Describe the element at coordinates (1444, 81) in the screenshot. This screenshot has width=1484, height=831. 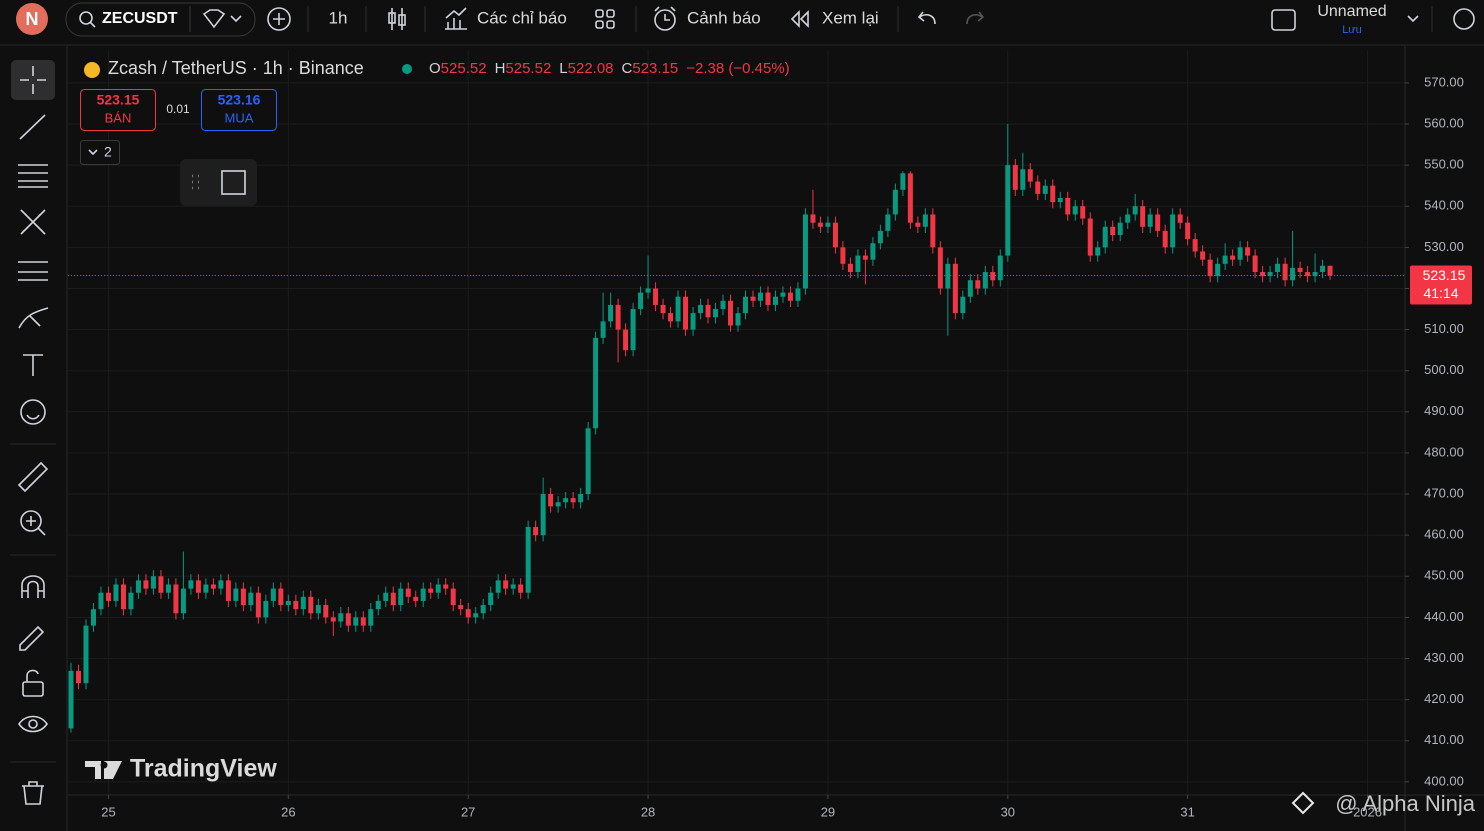
I see `y-tick-label: 570.00` at that location.